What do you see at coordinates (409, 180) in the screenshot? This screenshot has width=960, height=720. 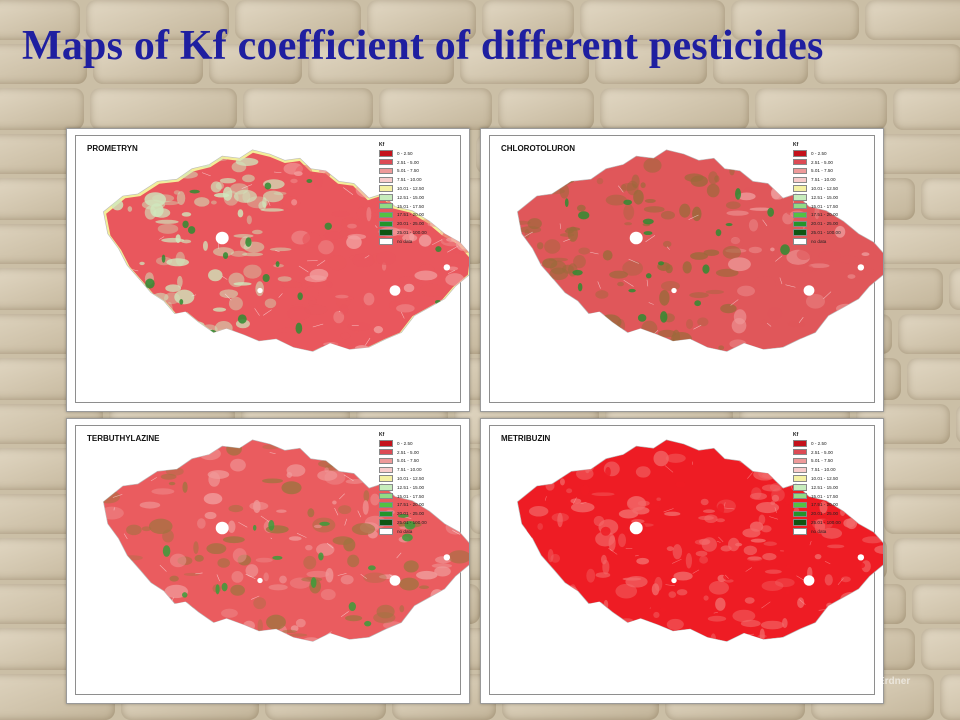 I see `legend-label: 7.51 - 10.00` at bounding box center [409, 180].